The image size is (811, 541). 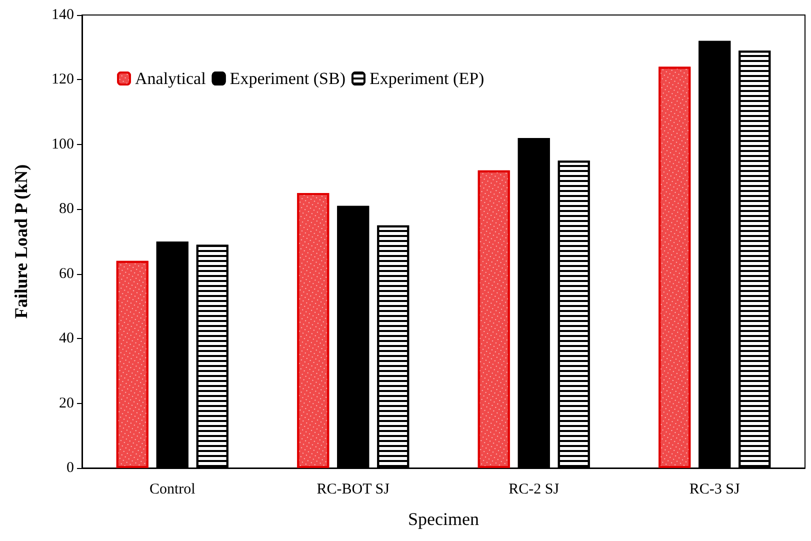 I want to click on y-tick-label: 140, so click(x=63, y=15).